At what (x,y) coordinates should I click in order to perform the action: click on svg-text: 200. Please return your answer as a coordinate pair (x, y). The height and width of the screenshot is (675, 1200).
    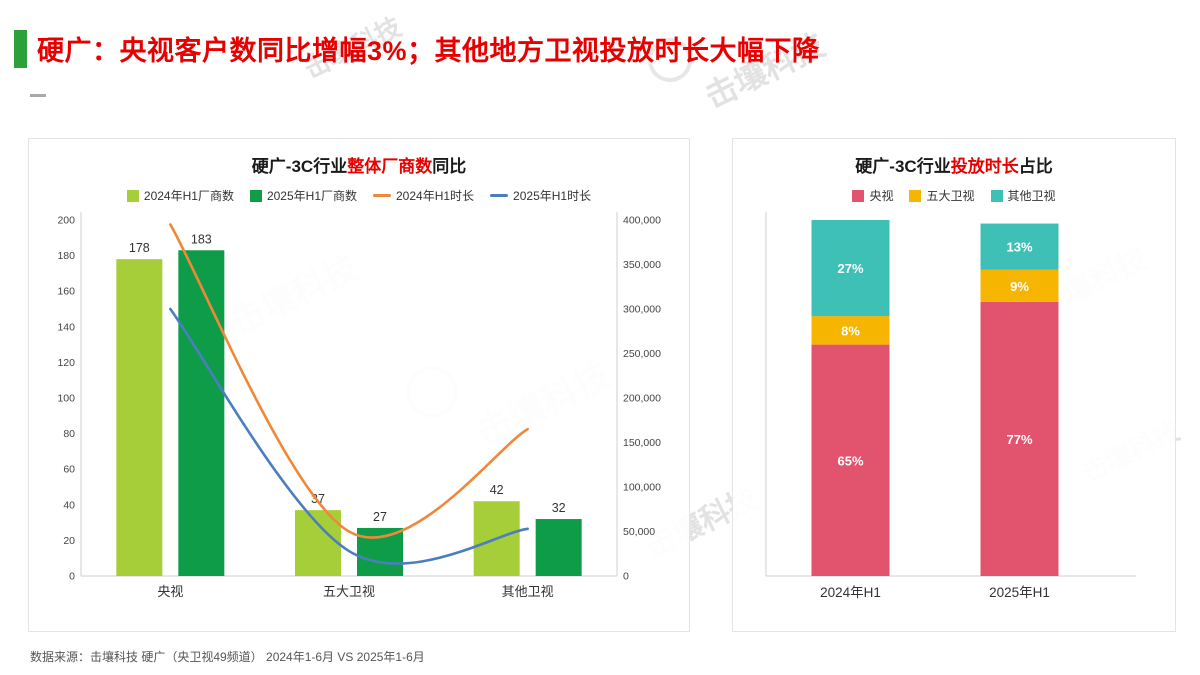
    Looking at the image, I should click on (66, 221).